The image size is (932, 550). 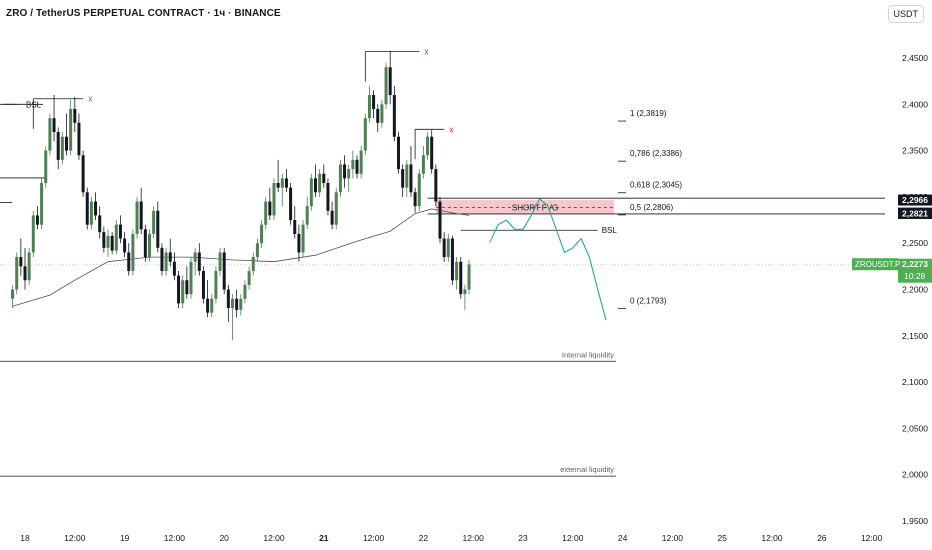 What do you see at coordinates (915, 264) in the screenshot?
I see `price-tag-label: 2,2273` at bounding box center [915, 264].